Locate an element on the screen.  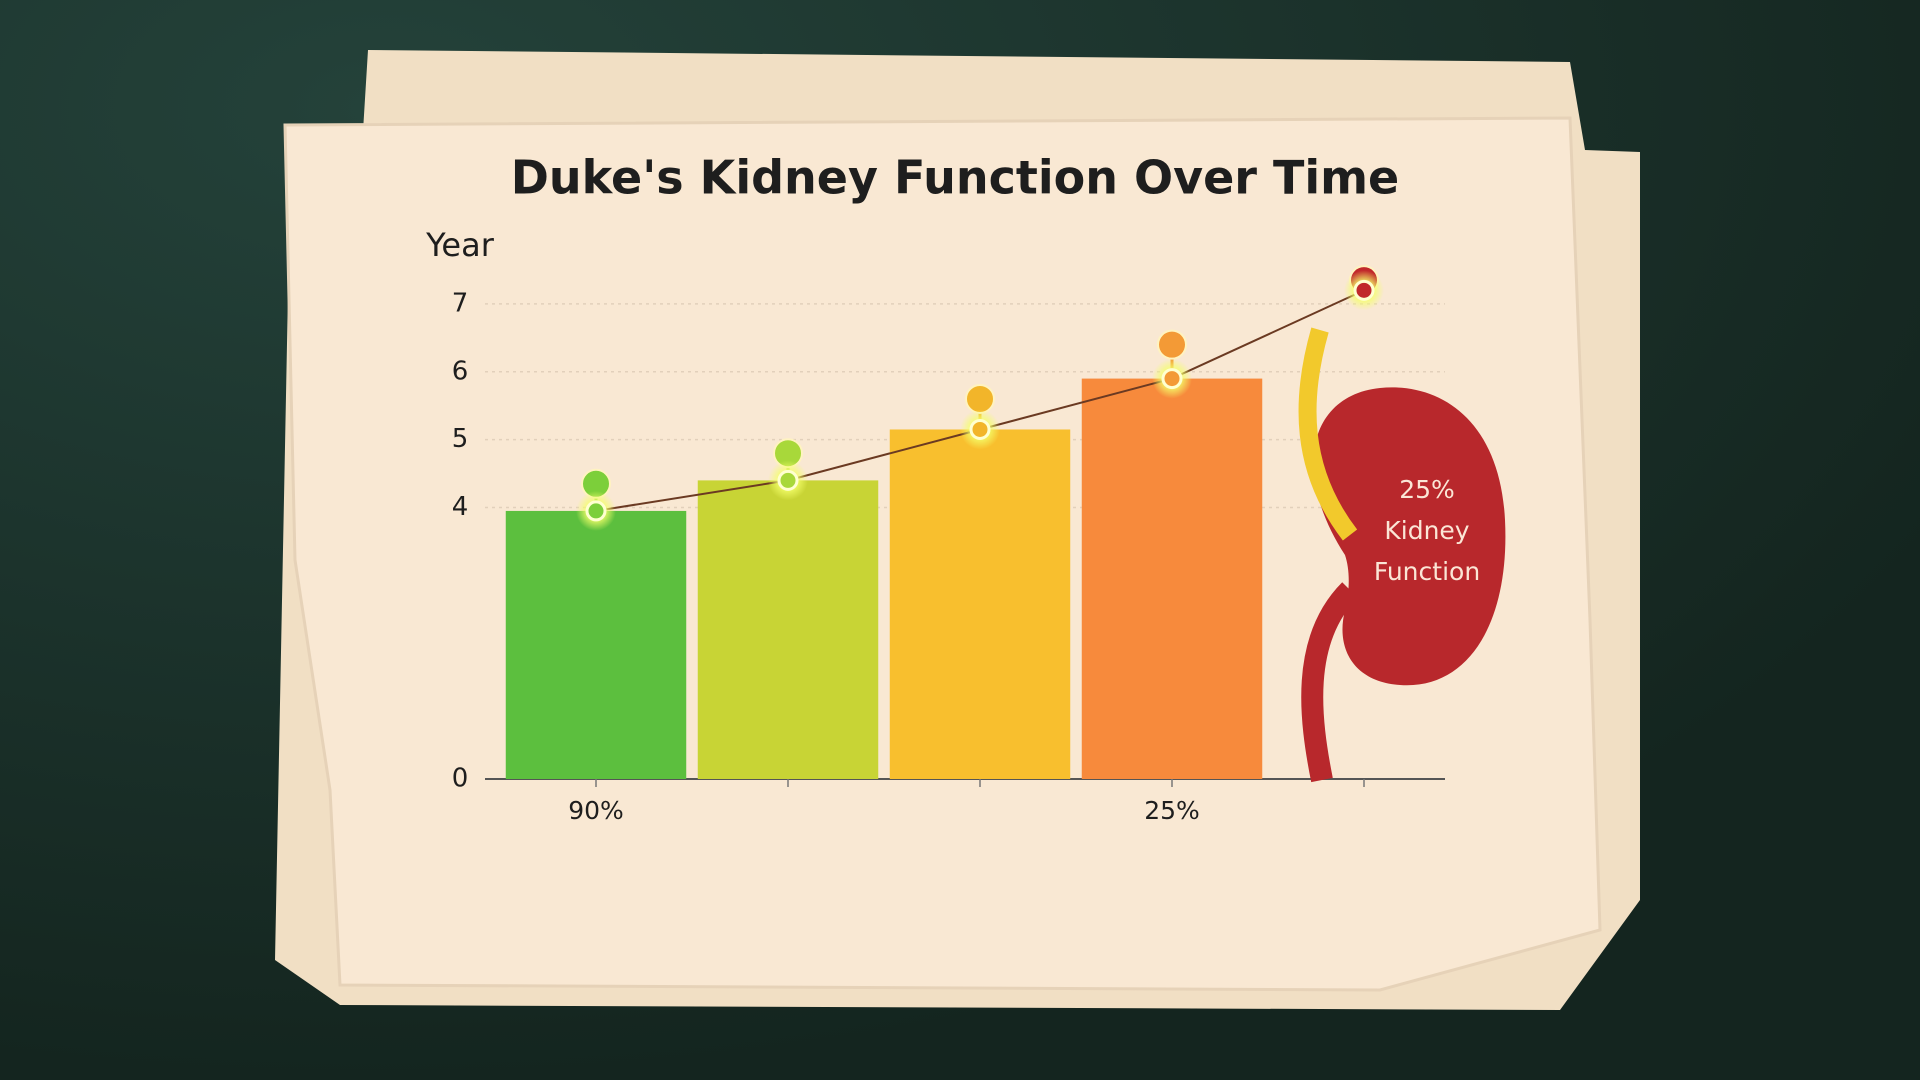
annotation-line: 25% is located at coordinates (1427, 489).